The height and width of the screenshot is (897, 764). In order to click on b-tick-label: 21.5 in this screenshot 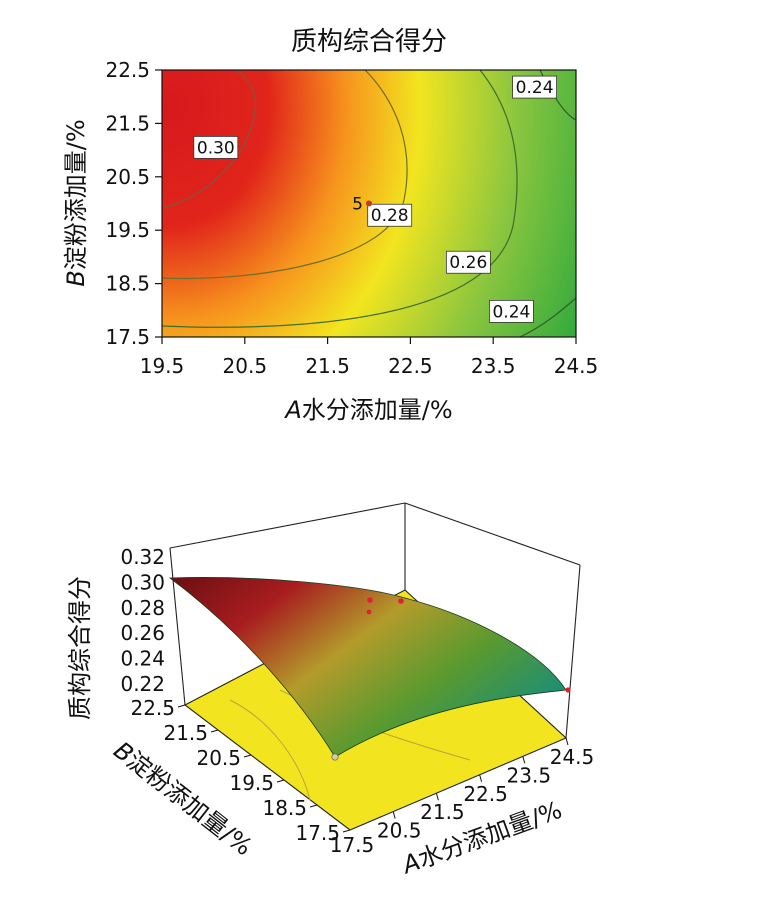, I will do `click(185, 733)`.